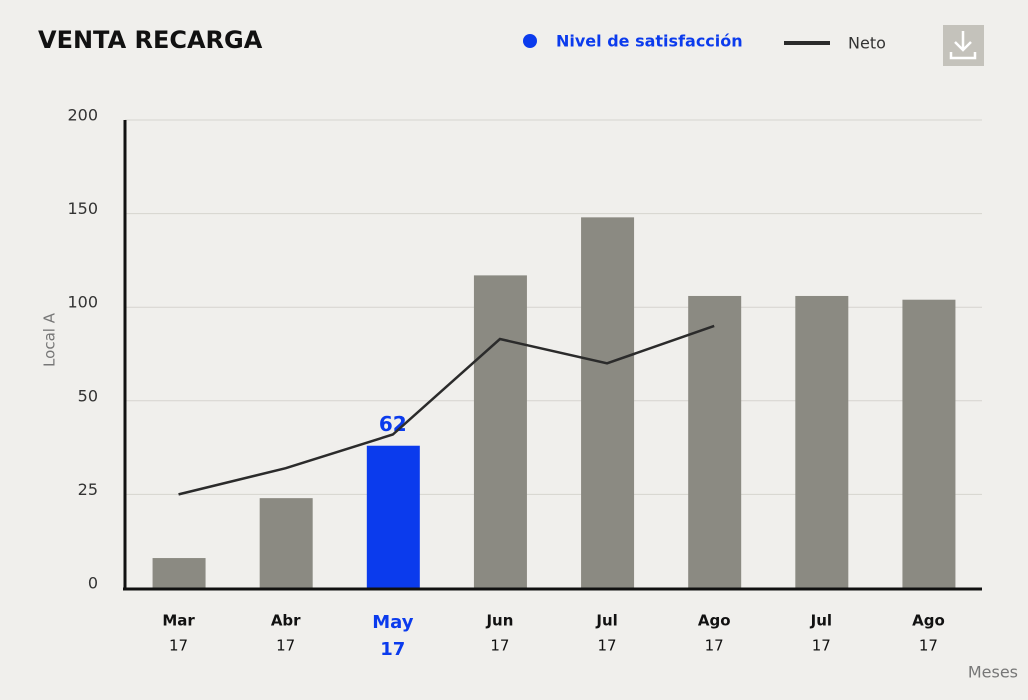 The width and height of the screenshot is (1028, 700). What do you see at coordinates (649, 41) in the screenshot?
I see `legend-label: Nivel de satisfacción` at bounding box center [649, 41].